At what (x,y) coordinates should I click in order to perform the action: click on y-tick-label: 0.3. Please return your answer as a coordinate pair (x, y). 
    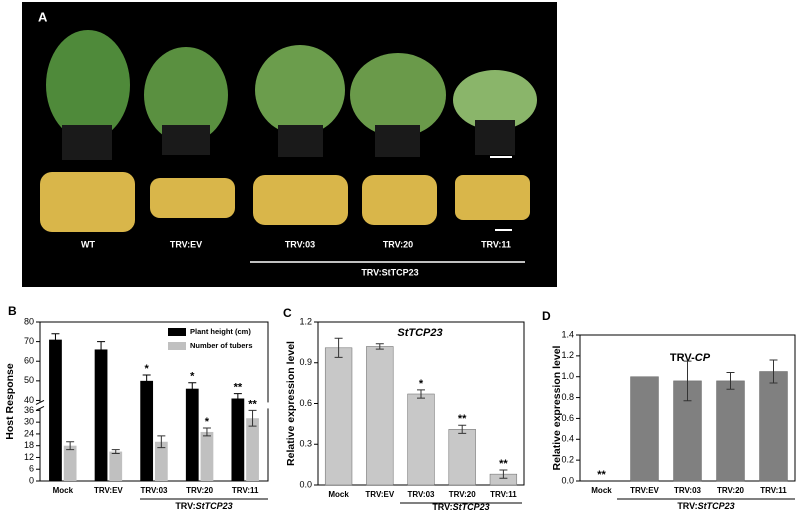
    Looking at the image, I should click on (305, 444).